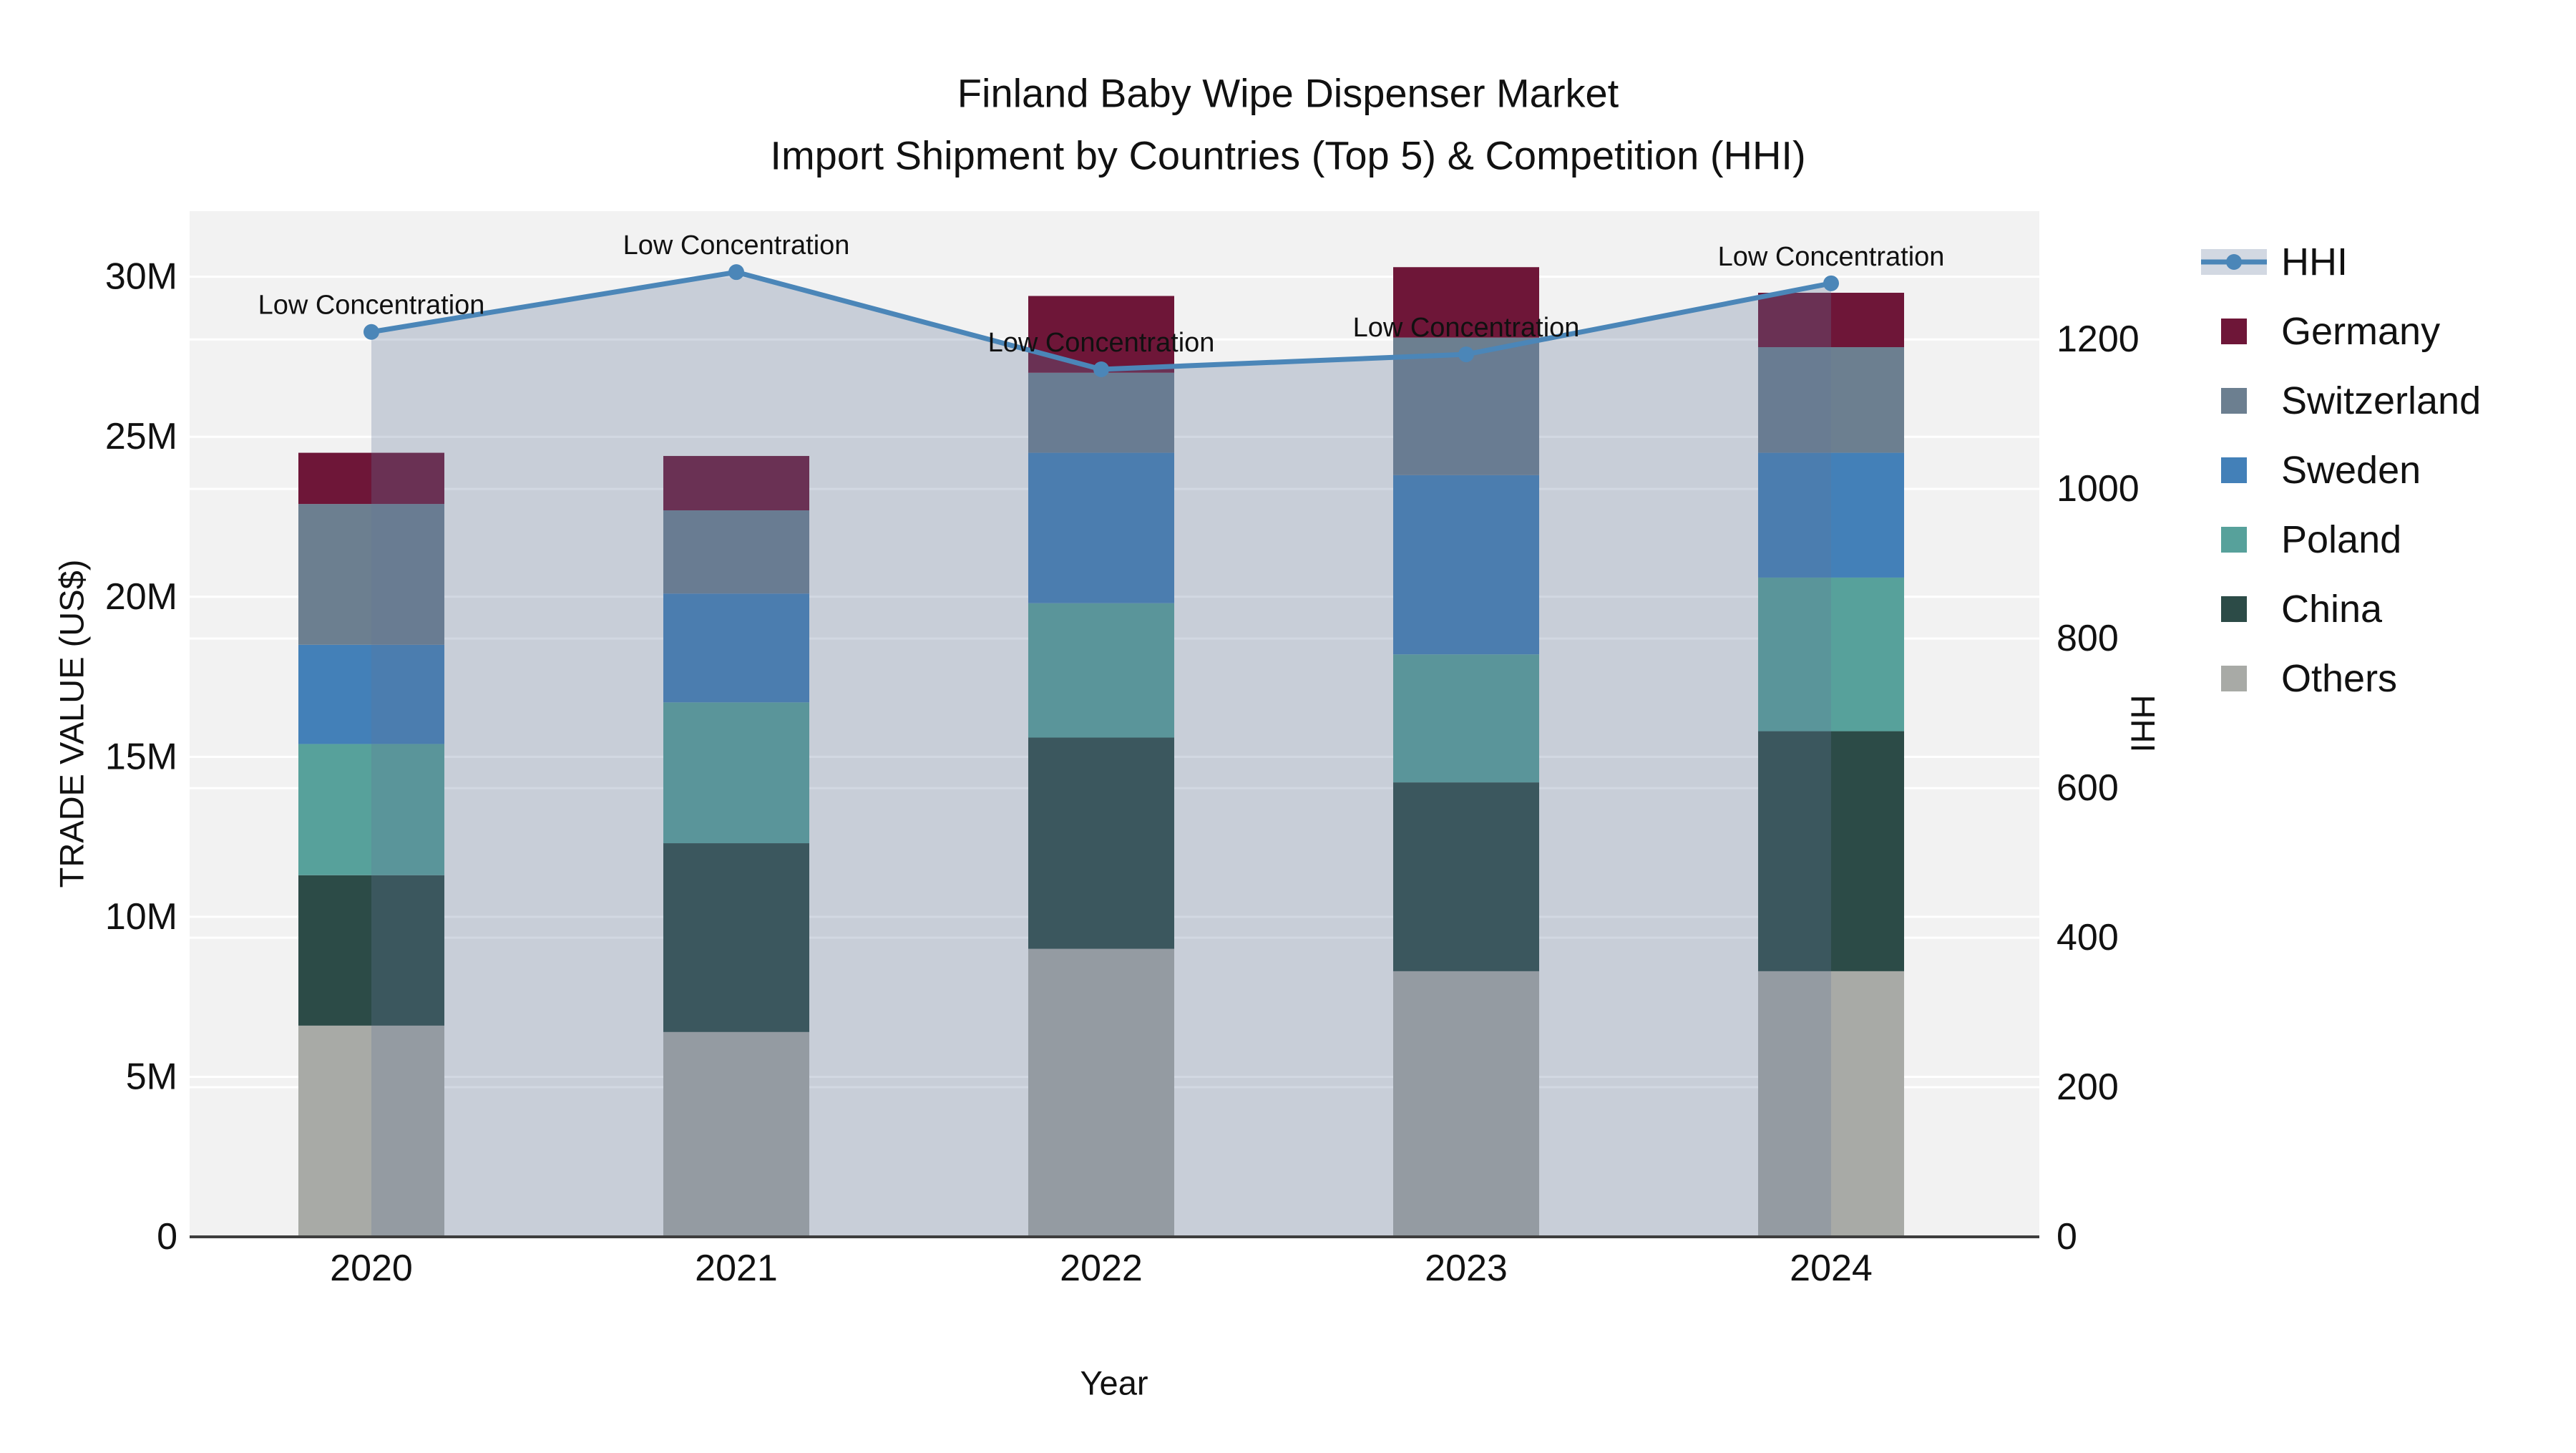  What do you see at coordinates (1831, 257) in the screenshot?
I see `annotation-2024: Low Concentration` at bounding box center [1831, 257].